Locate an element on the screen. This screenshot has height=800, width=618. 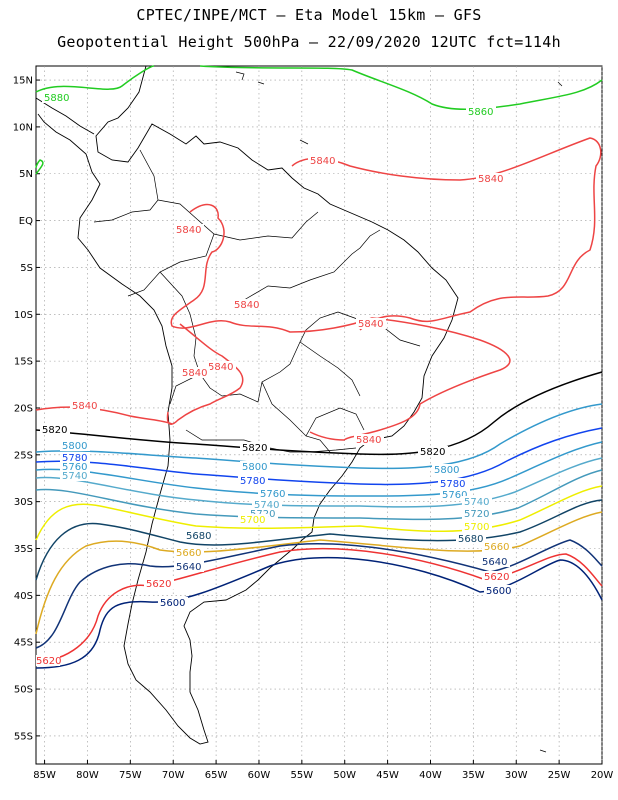
label-5620-east: 5620 is located at coordinates (497, 577).